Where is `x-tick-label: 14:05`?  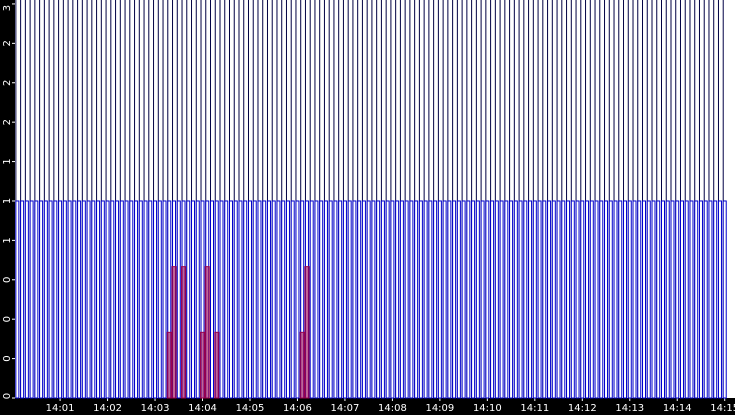
x-tick-label: 14:05 is located at coordinates (250, 408).